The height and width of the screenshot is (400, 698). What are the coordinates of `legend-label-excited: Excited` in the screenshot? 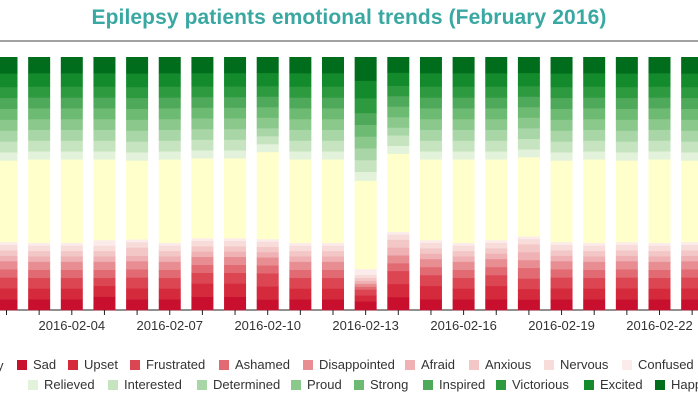 It's located at (621, 384).